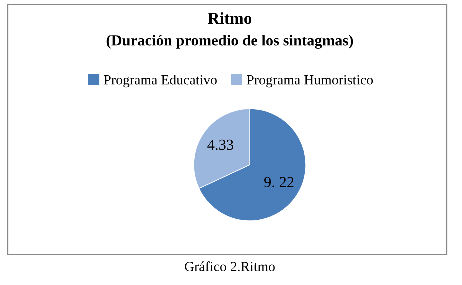  Describe the element at coordinates (230, 42) in the screenshot. I see `chart-subtitle: (Duración promedio de los sintagmas)` at that location.